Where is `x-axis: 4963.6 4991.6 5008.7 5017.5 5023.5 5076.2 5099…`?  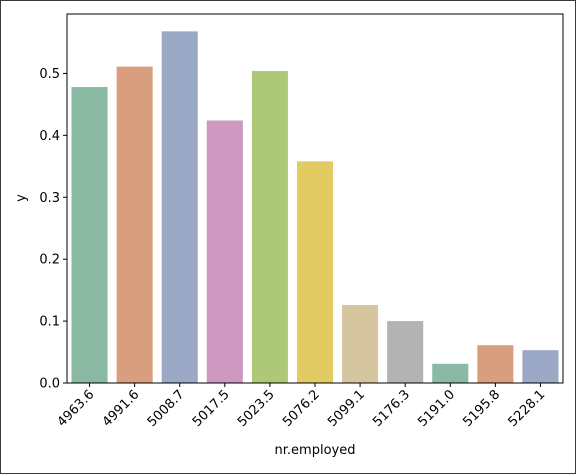
x-axis: 4963.6 4991.6 5008.7 5017.5 5023.5 5076.2 5099… is located at coordinates (301, 406).